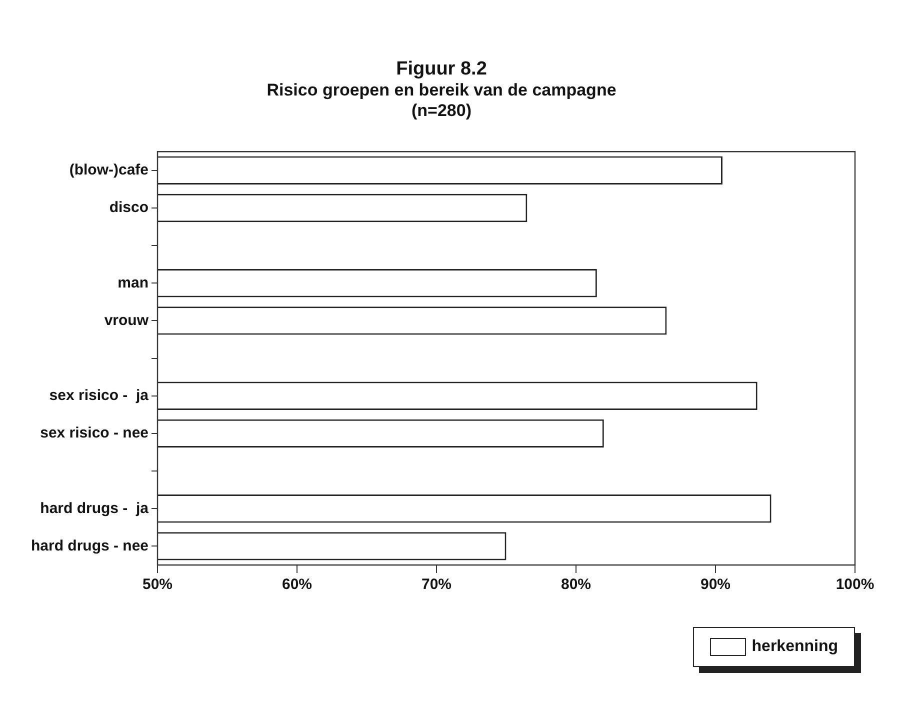 Image resolution: width=903 pixels, height=705 pixels. Describe the element at coordinates (89, 545) in the screenshot. I see `y-tick-label: hard drugs - nee` at that location.